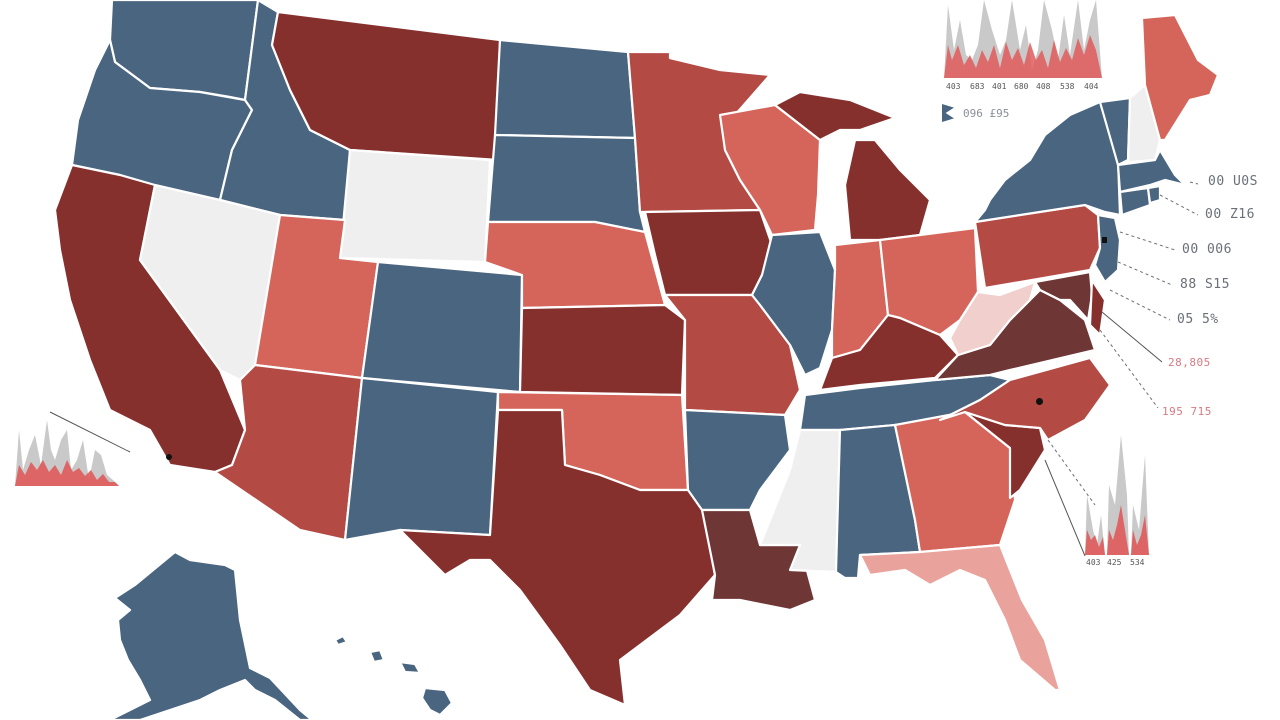 The width and height of the screenshot is (1280, 720). Describe the element at coordinates (1091, 86) in the screenshot. I see `chart-tick-label: 404` at that location.